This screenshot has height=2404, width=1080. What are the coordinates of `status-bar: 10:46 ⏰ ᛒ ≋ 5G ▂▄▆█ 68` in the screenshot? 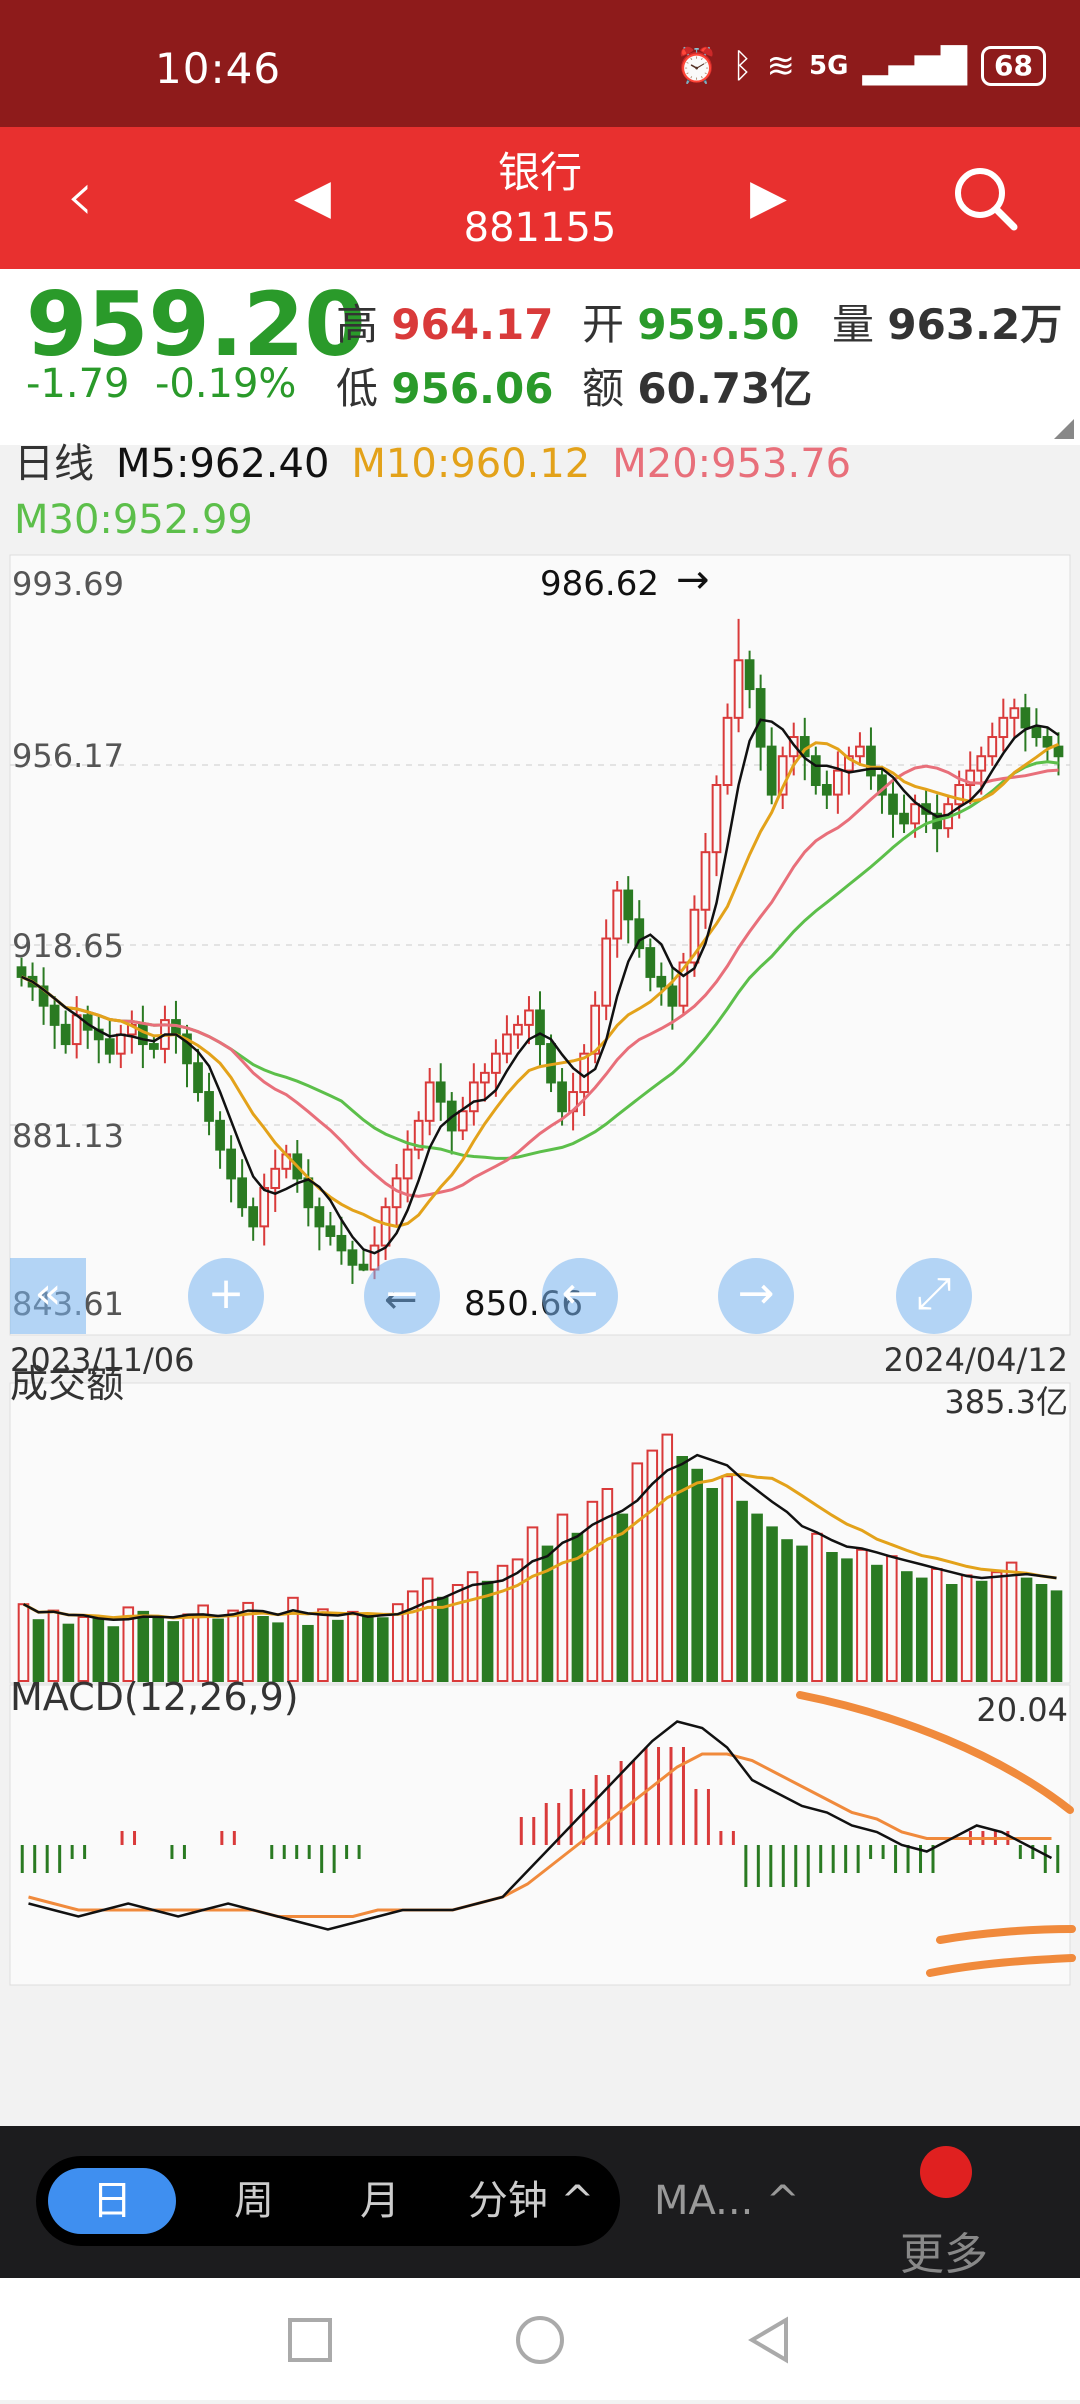 It's located at (540, 63).